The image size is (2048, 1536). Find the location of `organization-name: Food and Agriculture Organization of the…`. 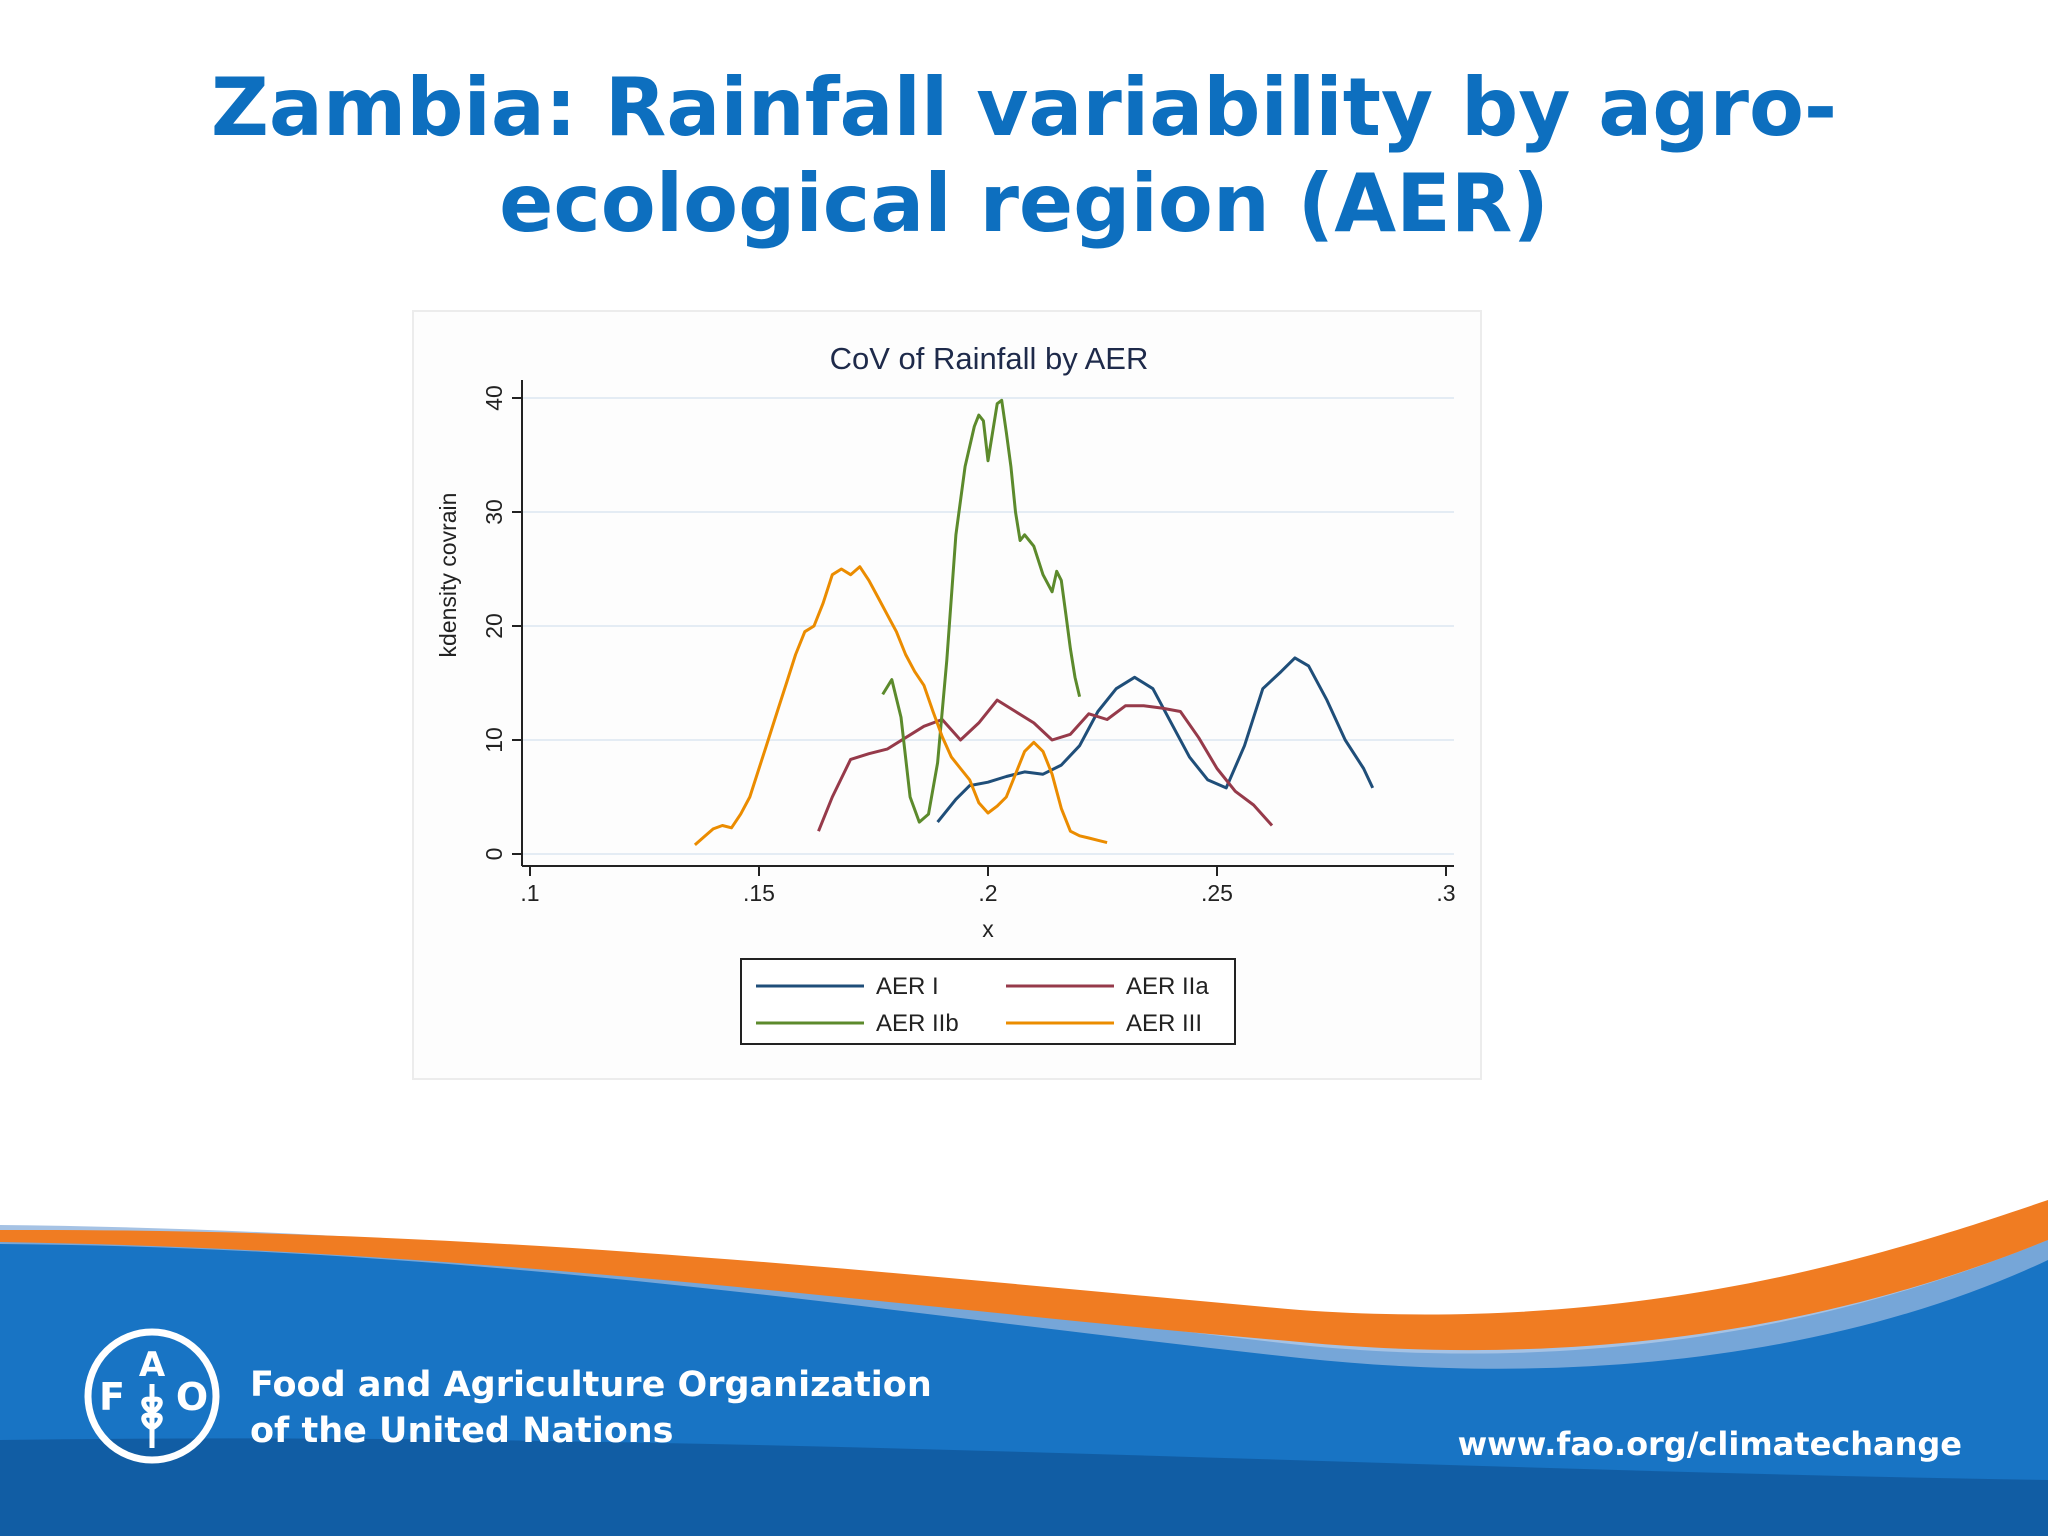

organization-name: Food and Agriculture Organization of the… is located at coordinates (591, 1408).